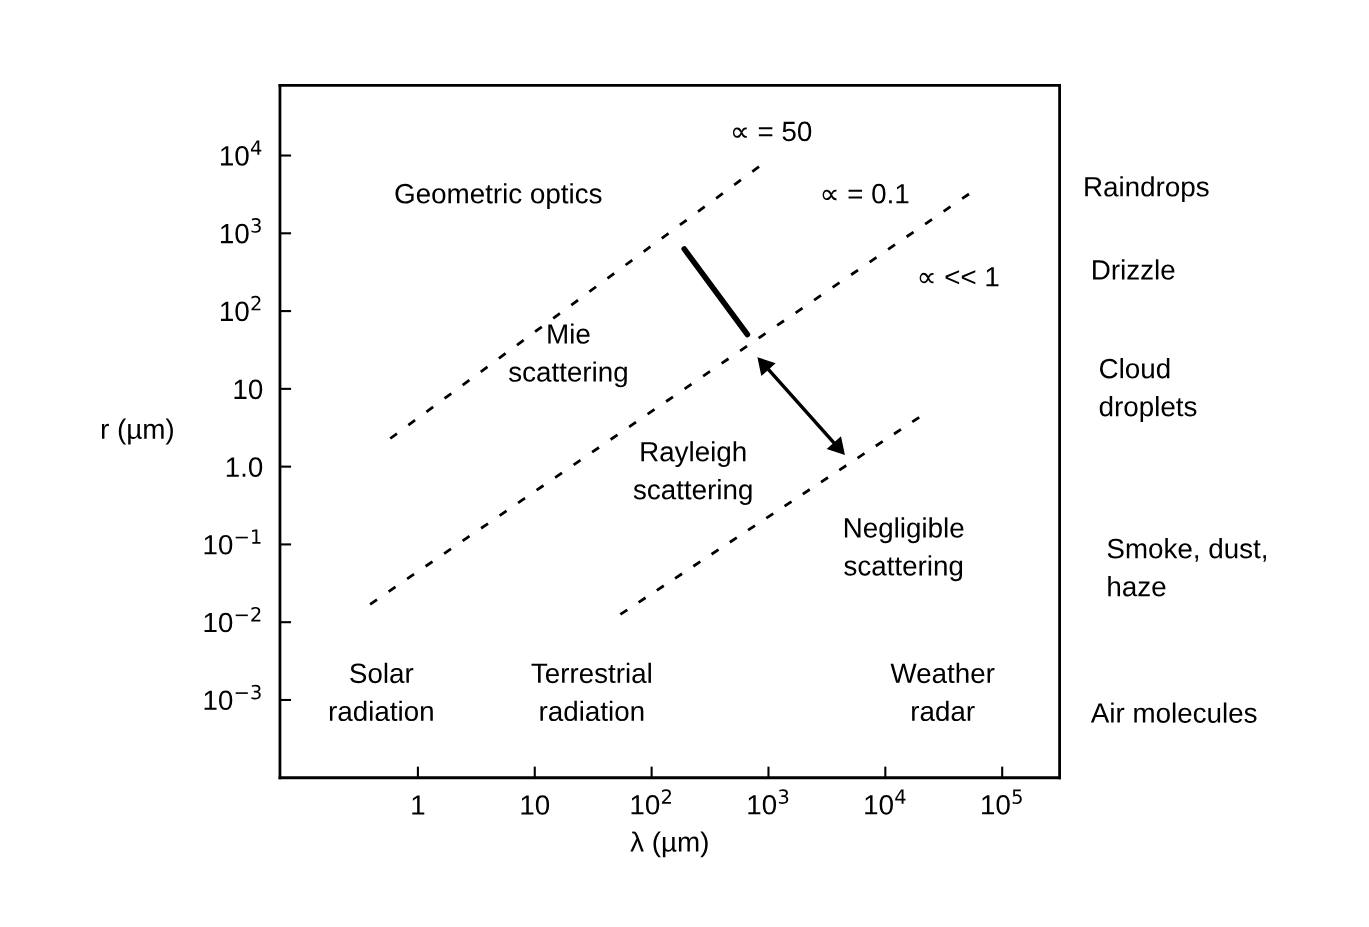 The width and height of the screenshot is (1369, 927). Describe the element at coordinates (942, 692) in the screenshot. I see `annotation: Weather radar` at that location.